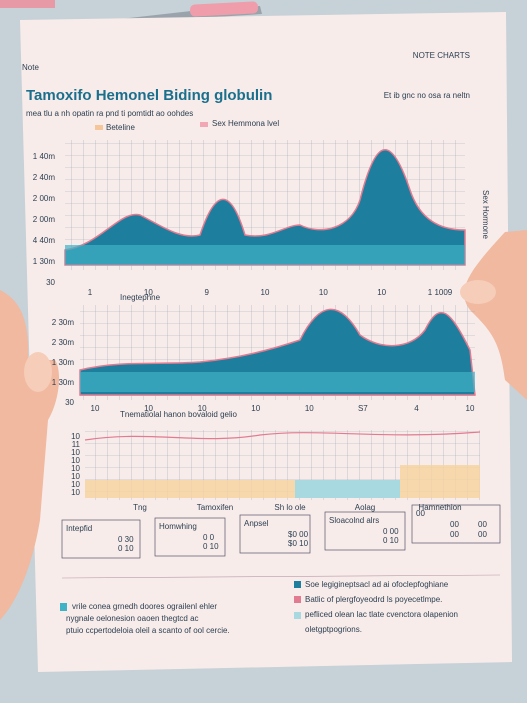  What do you see at coordinates (365, 507) in the screenshot?
I see `x-tick-label: Aolag` at bounding box center [365, 507].